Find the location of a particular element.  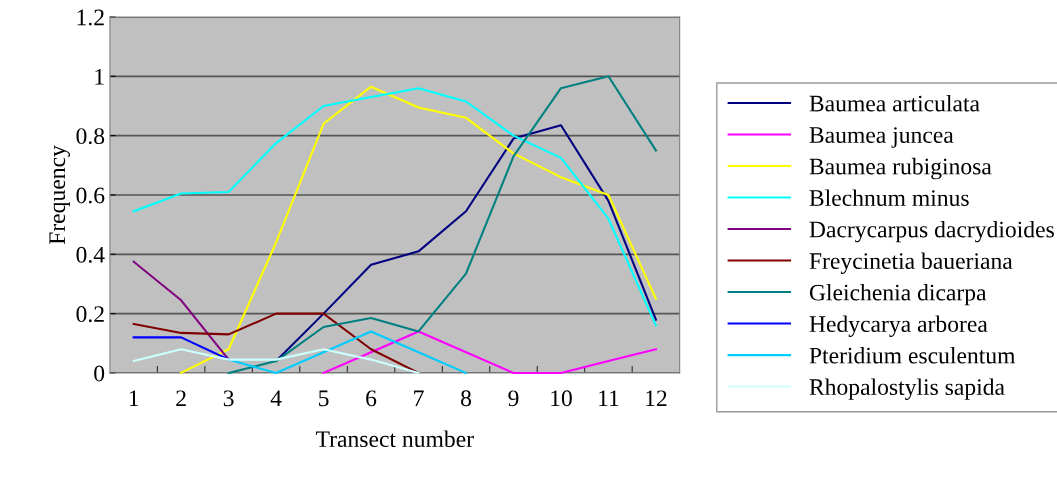

x-tick-label: 3 is located at coordinates (228, 398).